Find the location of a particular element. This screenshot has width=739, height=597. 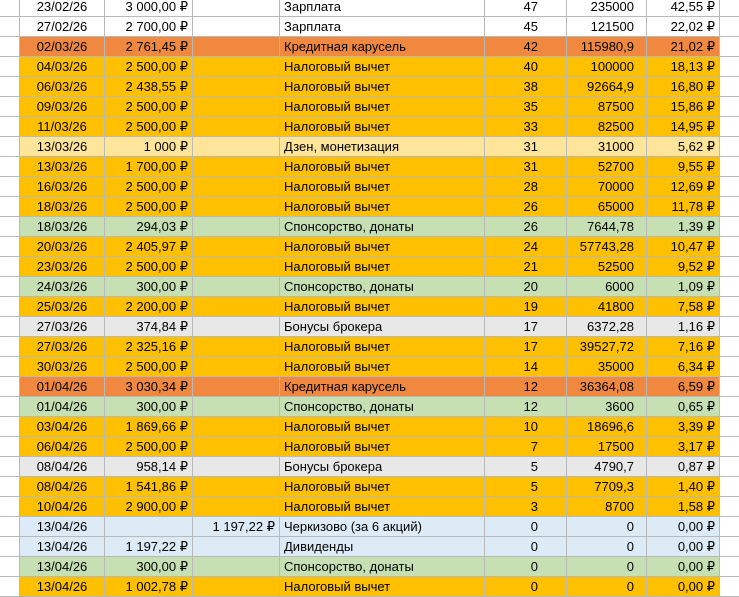

amount-cell: 294,03 ₽ is located at coordinates (149, 227).